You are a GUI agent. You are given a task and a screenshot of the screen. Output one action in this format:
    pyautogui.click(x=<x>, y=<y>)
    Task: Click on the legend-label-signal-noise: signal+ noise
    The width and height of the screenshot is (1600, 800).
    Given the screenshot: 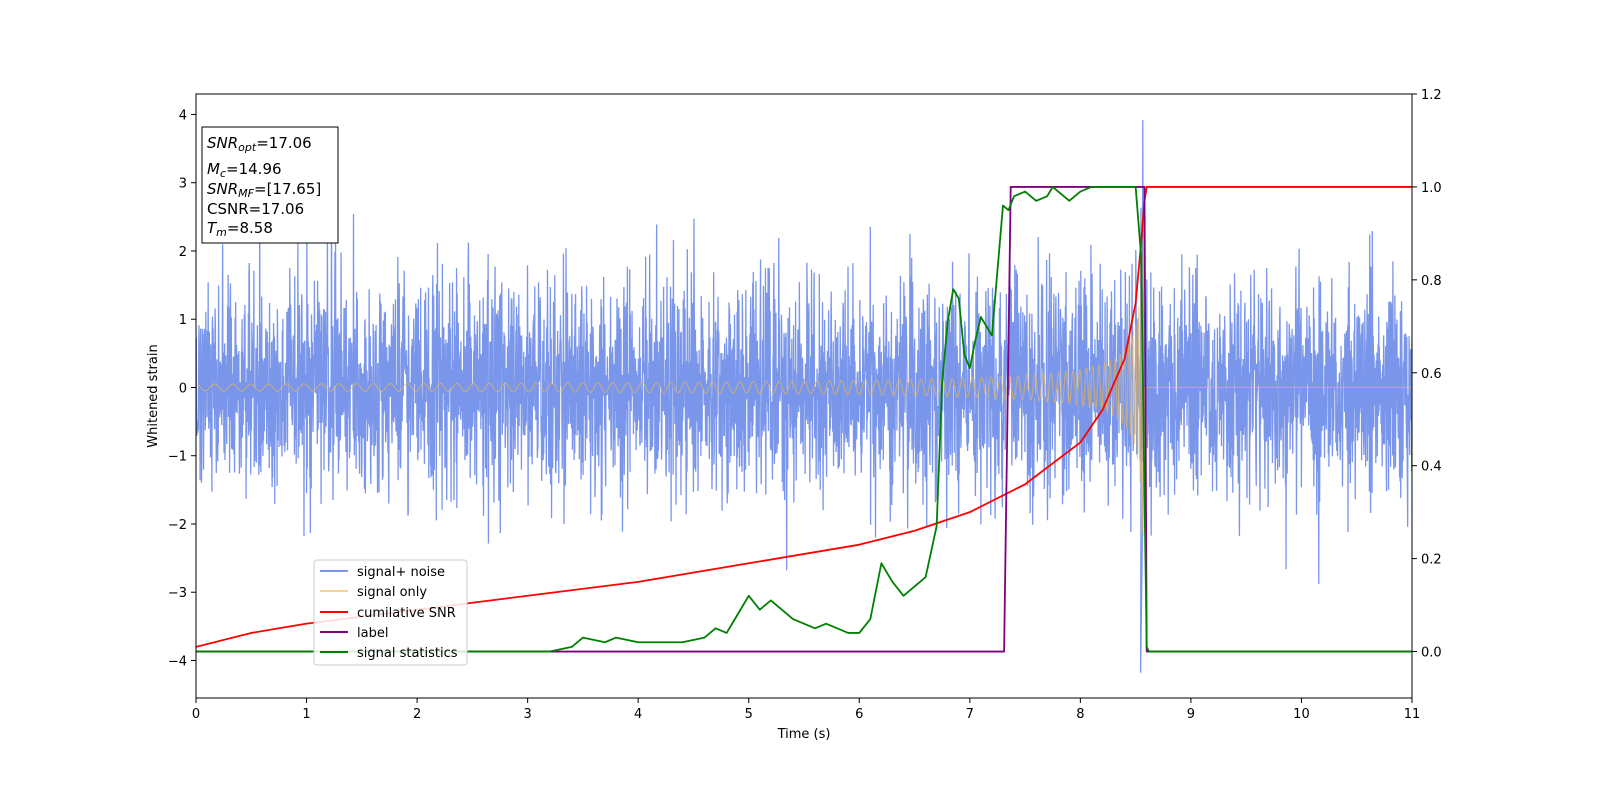 What is the action you would take?
    pyautogui.click(x=401, y=572)
    